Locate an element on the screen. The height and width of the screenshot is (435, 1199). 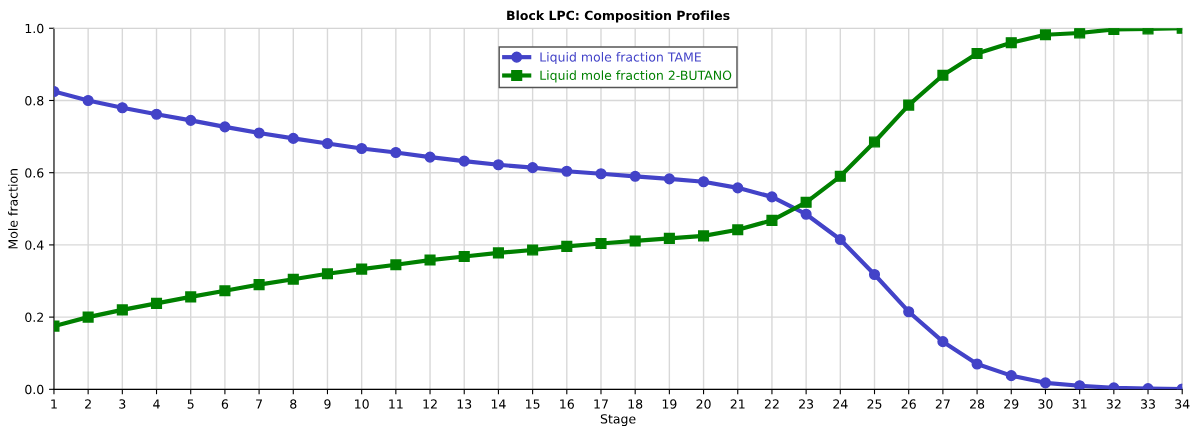
y-tick-label: 0.2 is located at coordinates (34, 317).